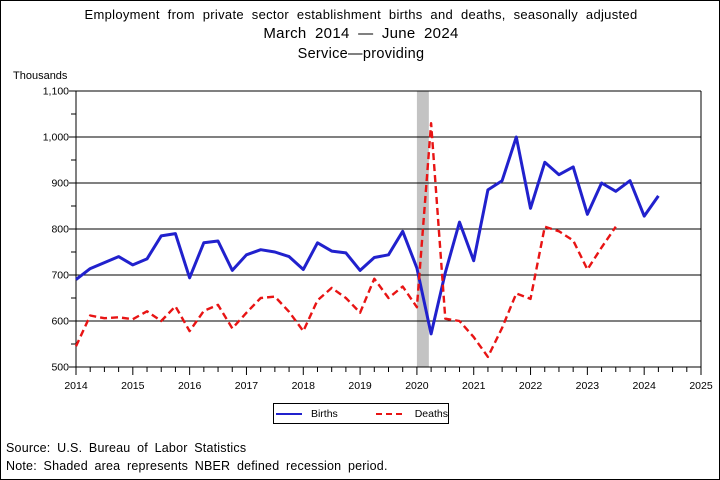  Describe the element at coordinates (474, 386) in the screenshot. I see `x-tick-label: 2021` at that location.